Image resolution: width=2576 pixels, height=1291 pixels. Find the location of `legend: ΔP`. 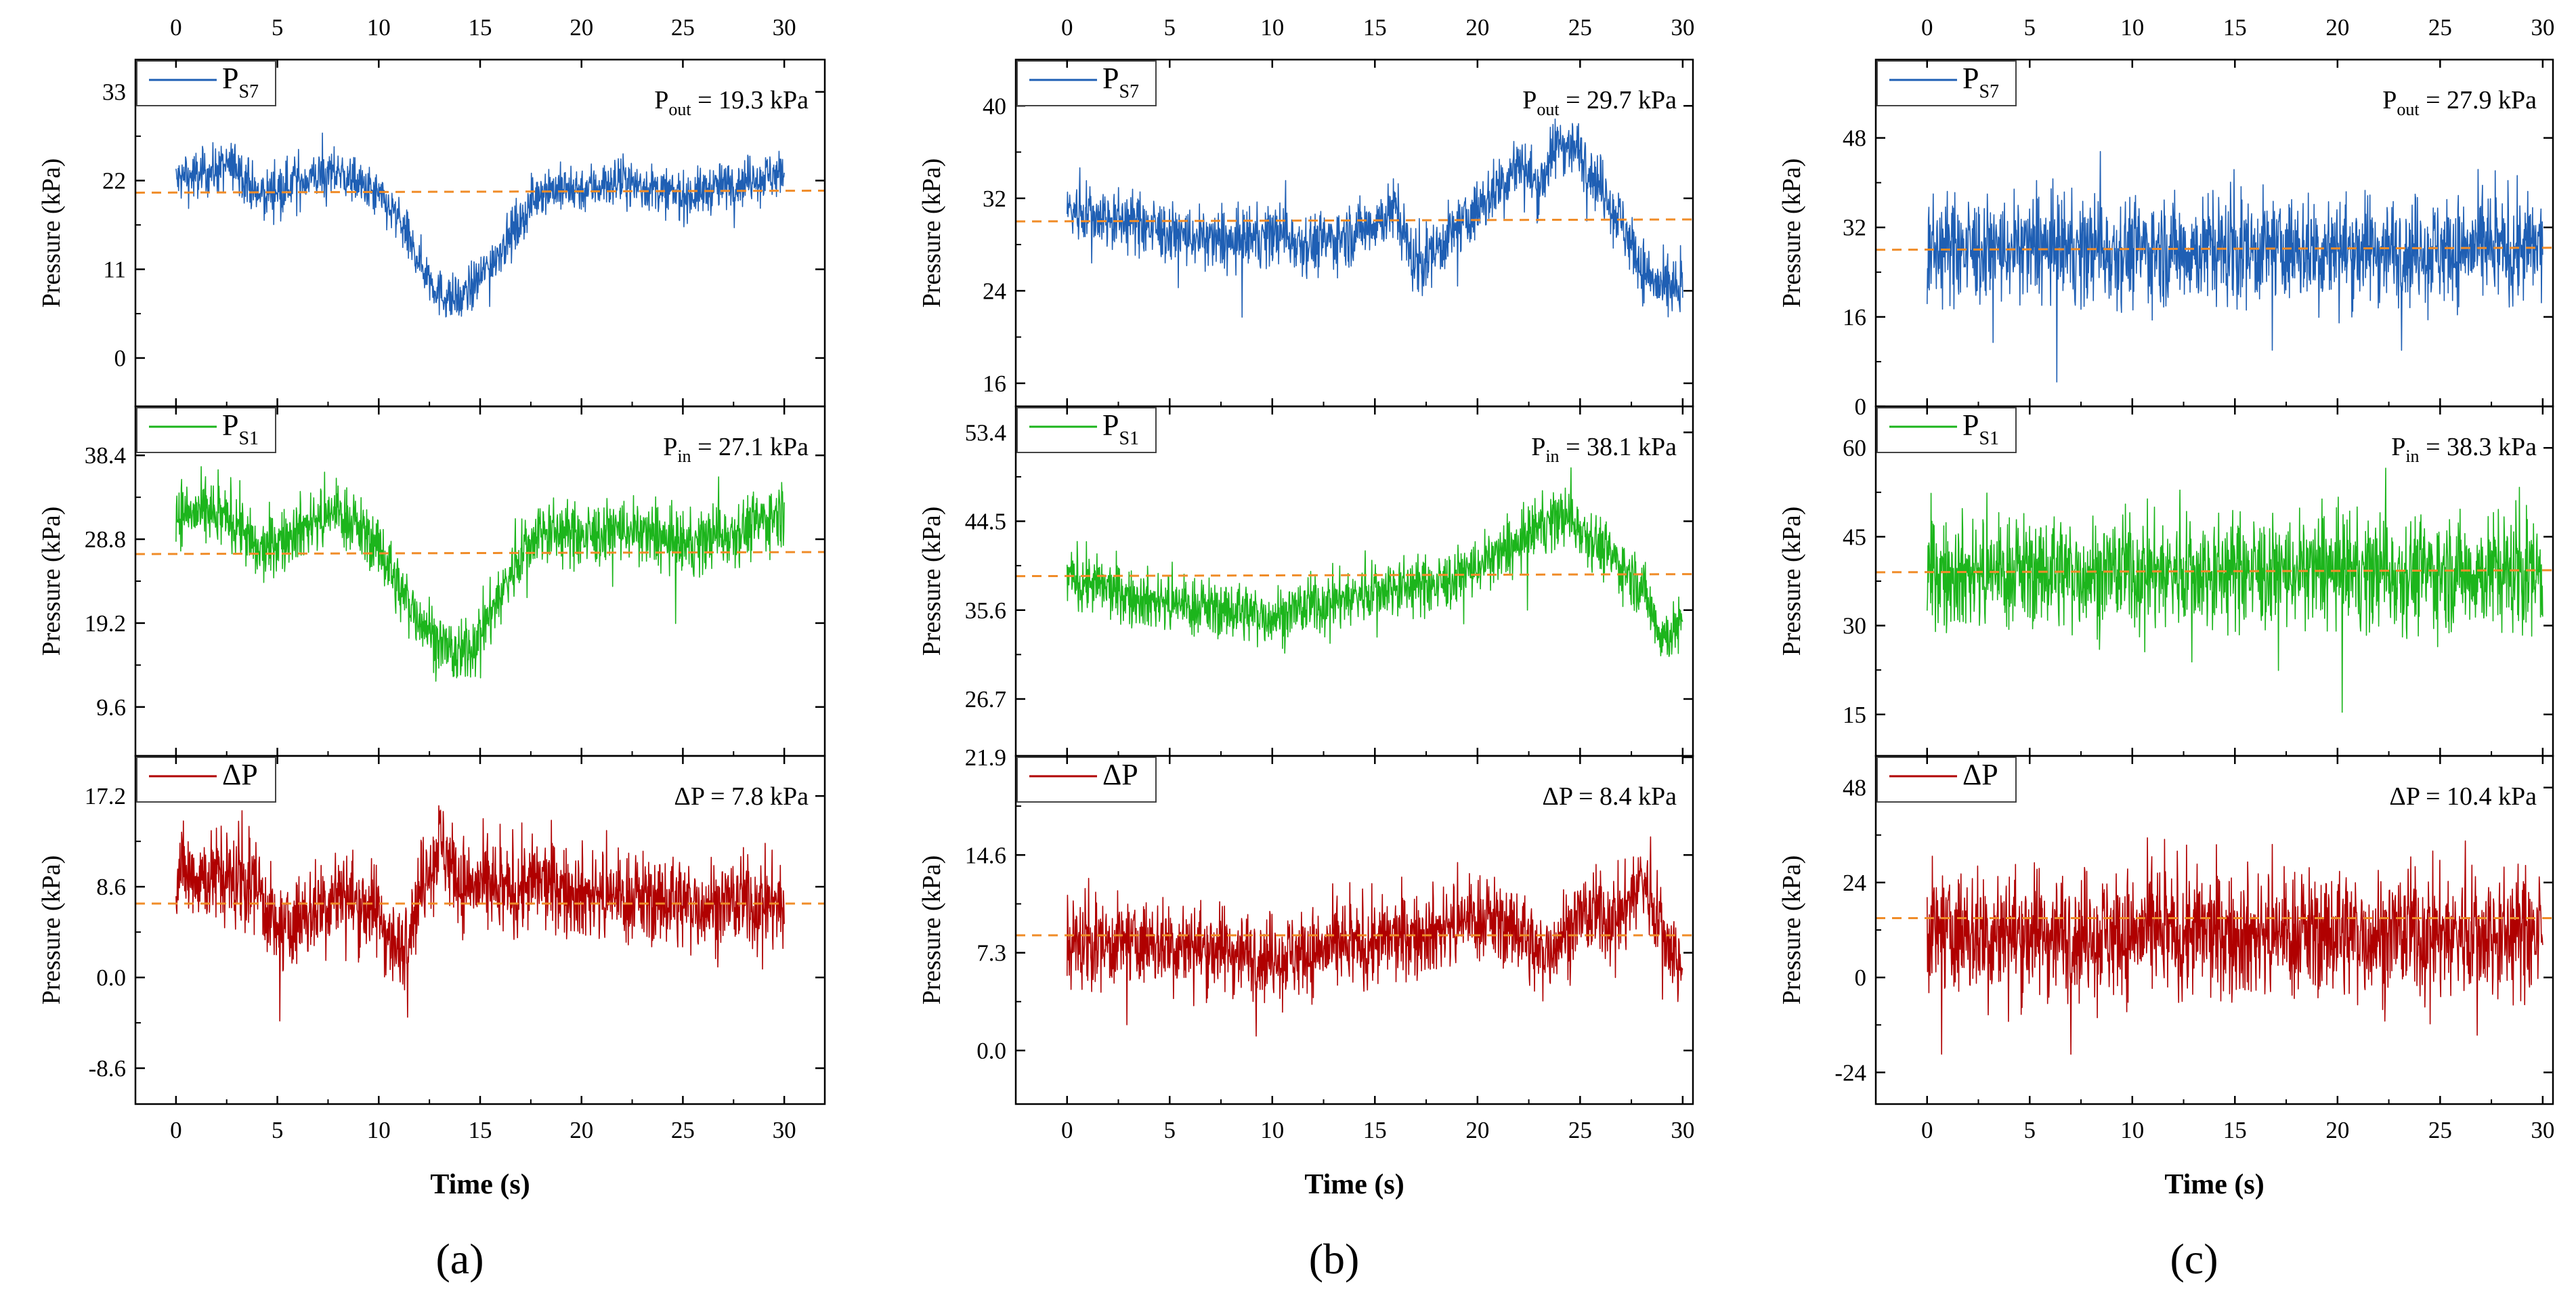

legend: ΔP is located at coordinates (1086, 780).